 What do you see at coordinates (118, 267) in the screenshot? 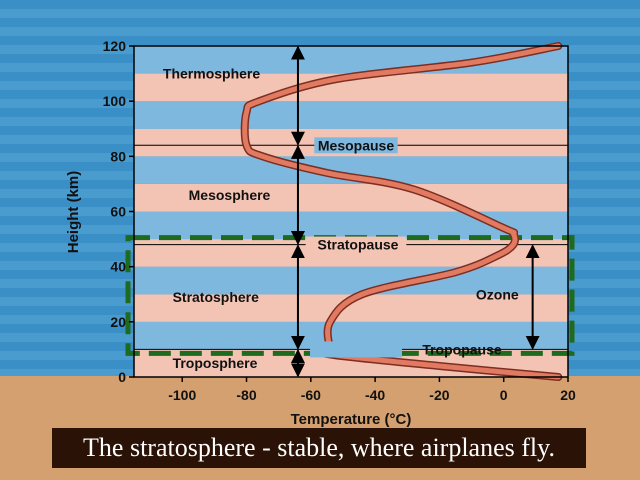
I see `y-tick-label: 40` at bounding box center [118, 267].